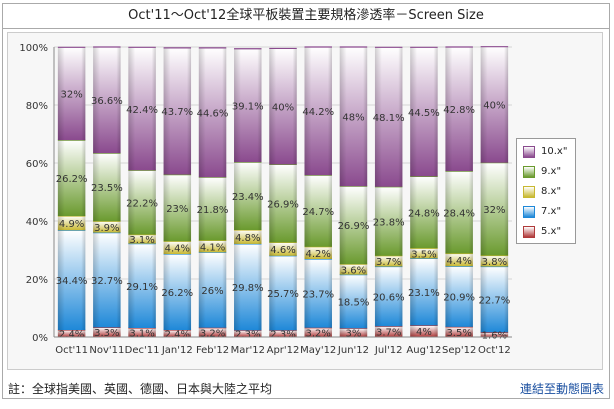 Image resolution: width=614 pixels, height=409 pixels. Describe the element at coordinates (107, 281) in the screenshot. I see `data-label: 32.7%` at that location.